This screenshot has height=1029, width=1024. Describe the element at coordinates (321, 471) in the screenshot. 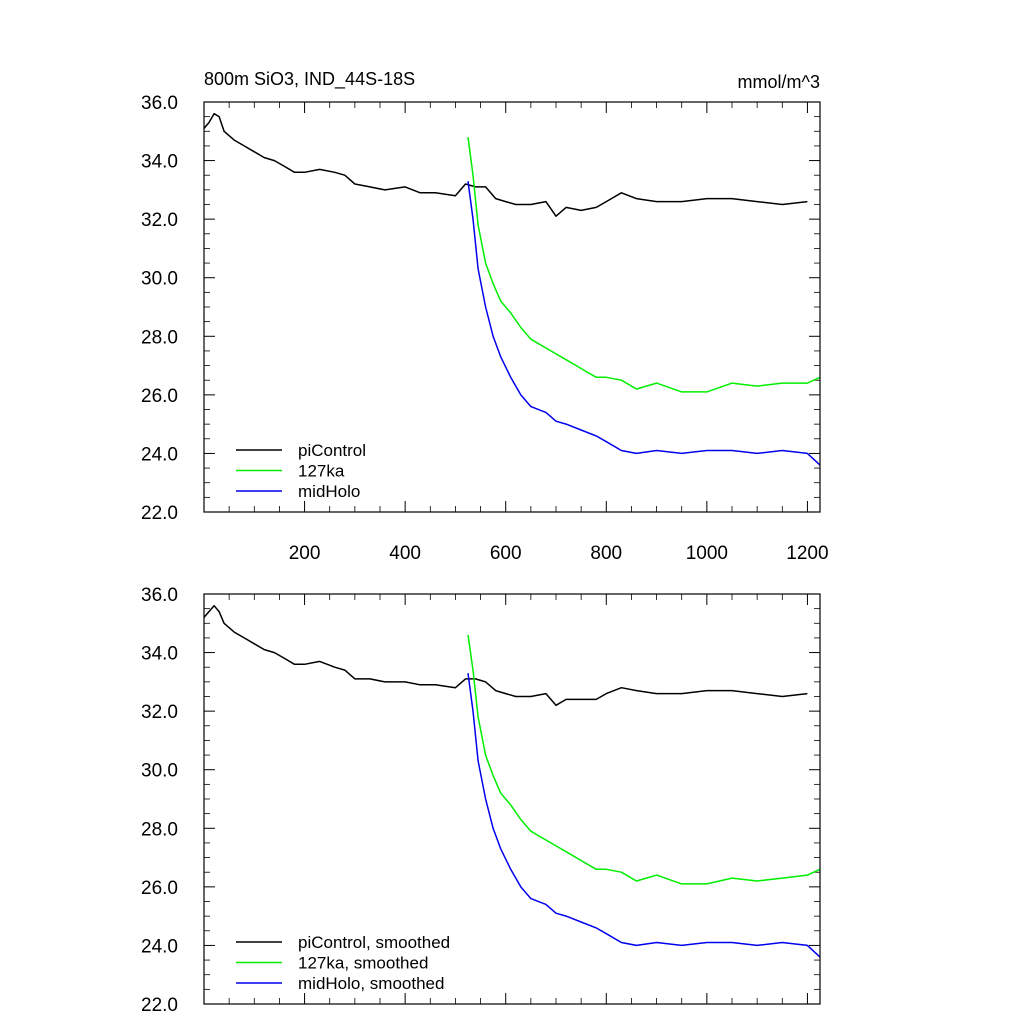

I see `legend-label: 127ka` at that location.